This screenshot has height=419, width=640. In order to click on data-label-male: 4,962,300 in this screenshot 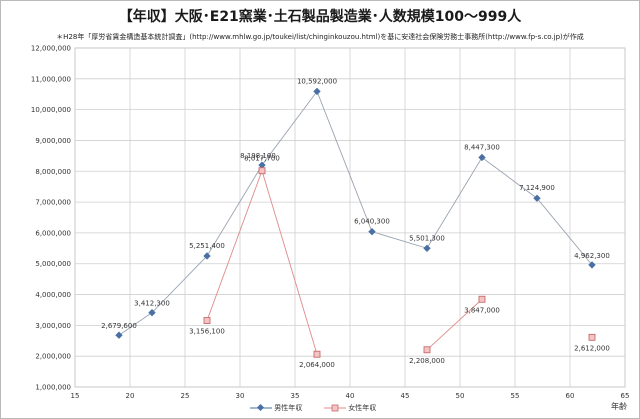, I will do `click(592, 256)`.